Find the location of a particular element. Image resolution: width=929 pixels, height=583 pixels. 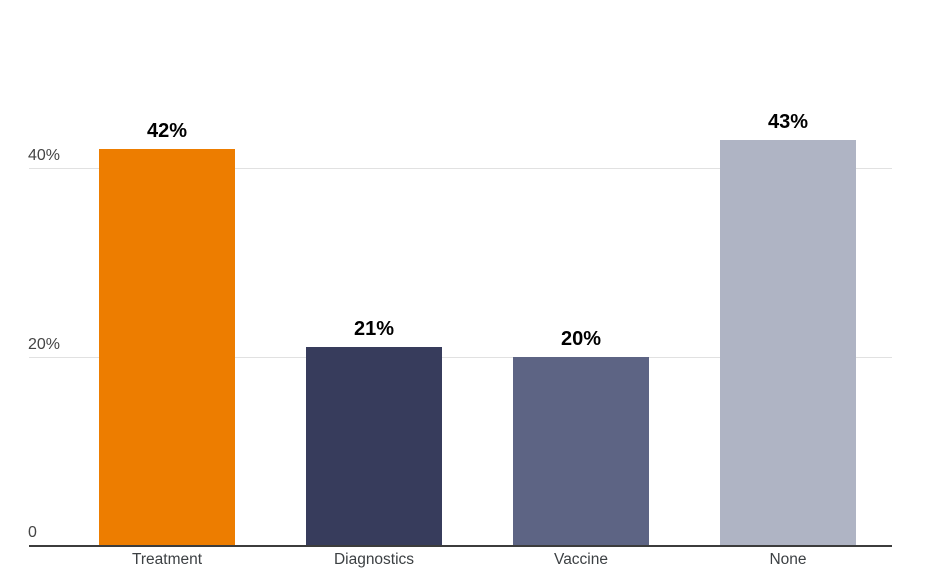

bar-vaccine is located at coordinates (581, 450).